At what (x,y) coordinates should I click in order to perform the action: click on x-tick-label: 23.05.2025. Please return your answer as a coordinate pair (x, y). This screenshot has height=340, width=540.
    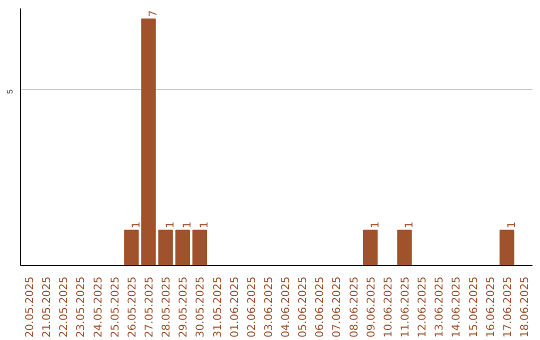
    Looking at the image, I should click on (81, 307).